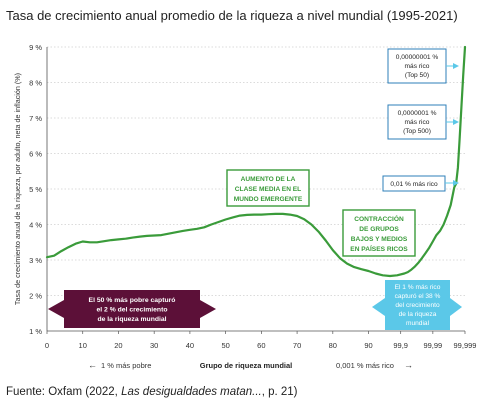 This screenshot has width=482, height=408. I want to click on contraction-text: DE GRUPOS, so click(379, 229).